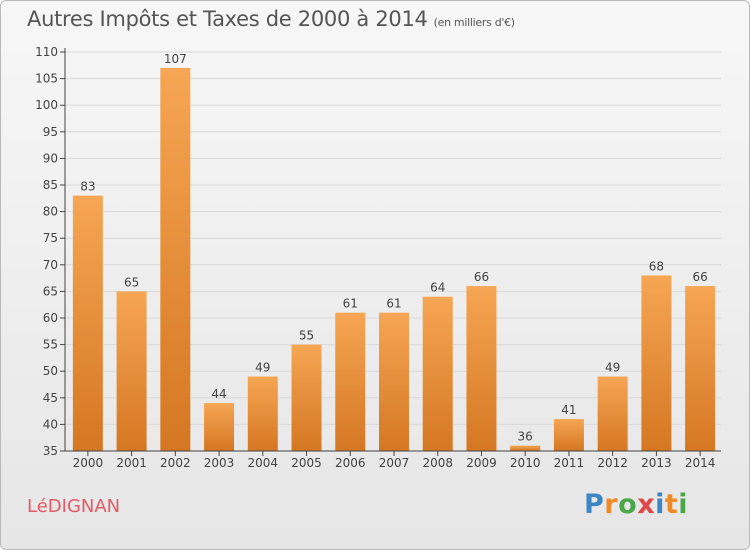 The width and height of the screenshot is (750, 550). Describe the element at coordinates (88, 463) in the screenshot. I see `x-tick-label: 2000` at that location.